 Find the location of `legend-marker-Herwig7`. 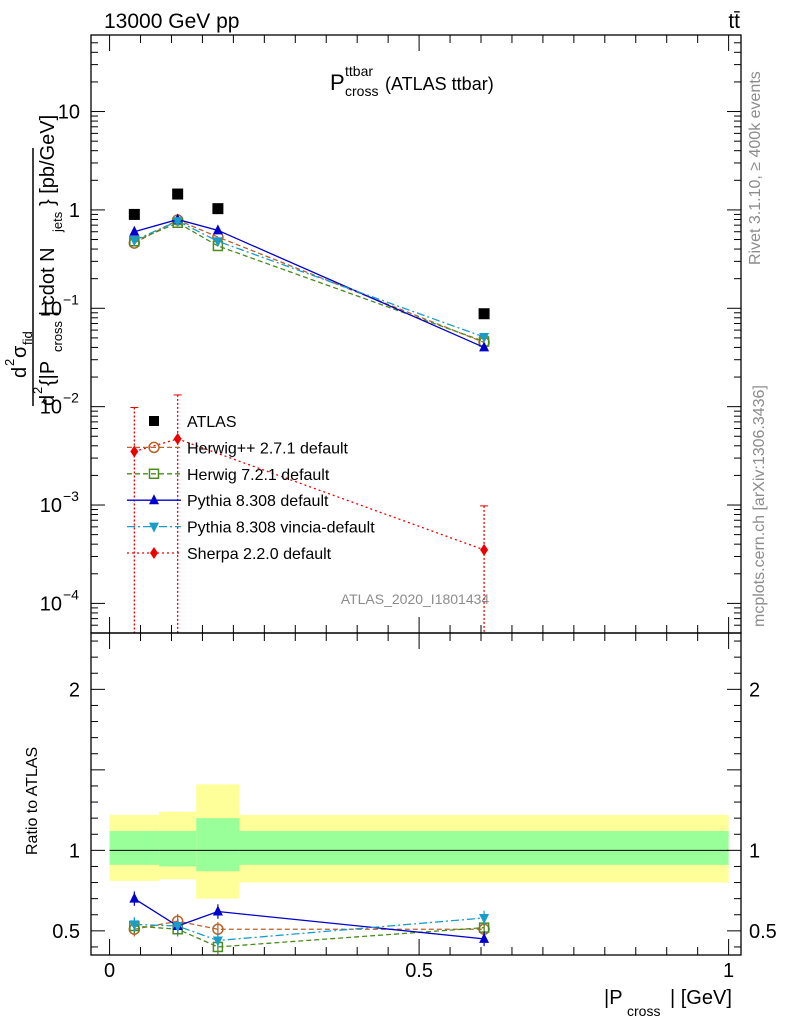

legend-marker-Herwig7 is located at coordinates (154, 474).